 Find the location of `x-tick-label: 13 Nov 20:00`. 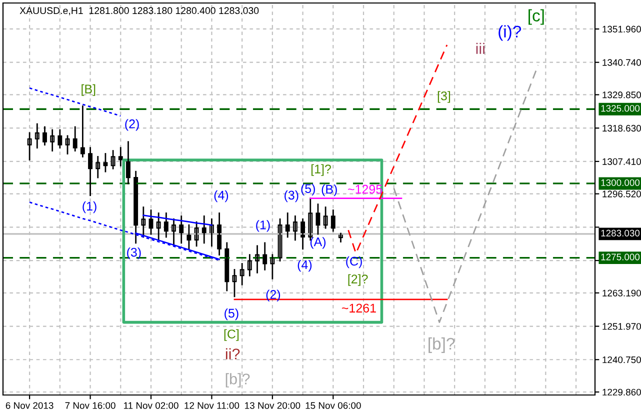

x-tick-label: 13 Nov 20:00 is located at coordinates (272, 405).